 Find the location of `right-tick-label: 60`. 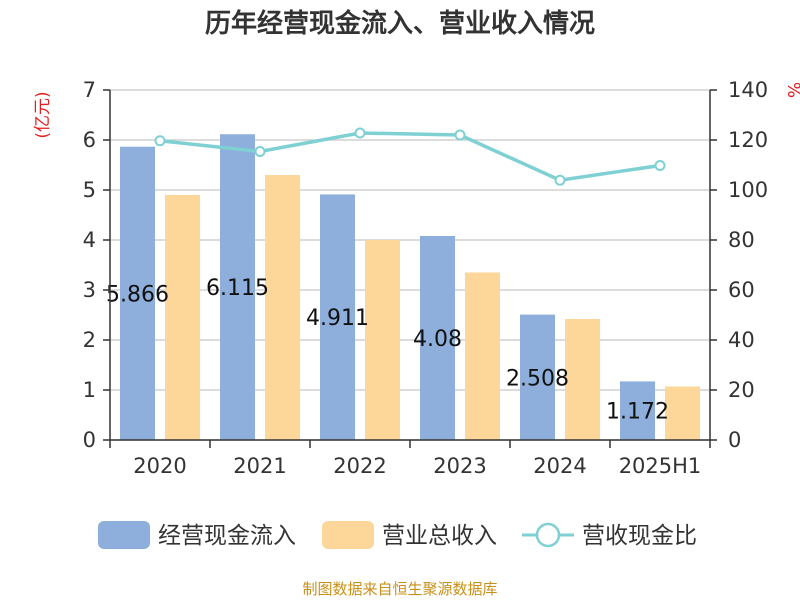

right-tick-label: 60 is located at coordinates (741, 290).